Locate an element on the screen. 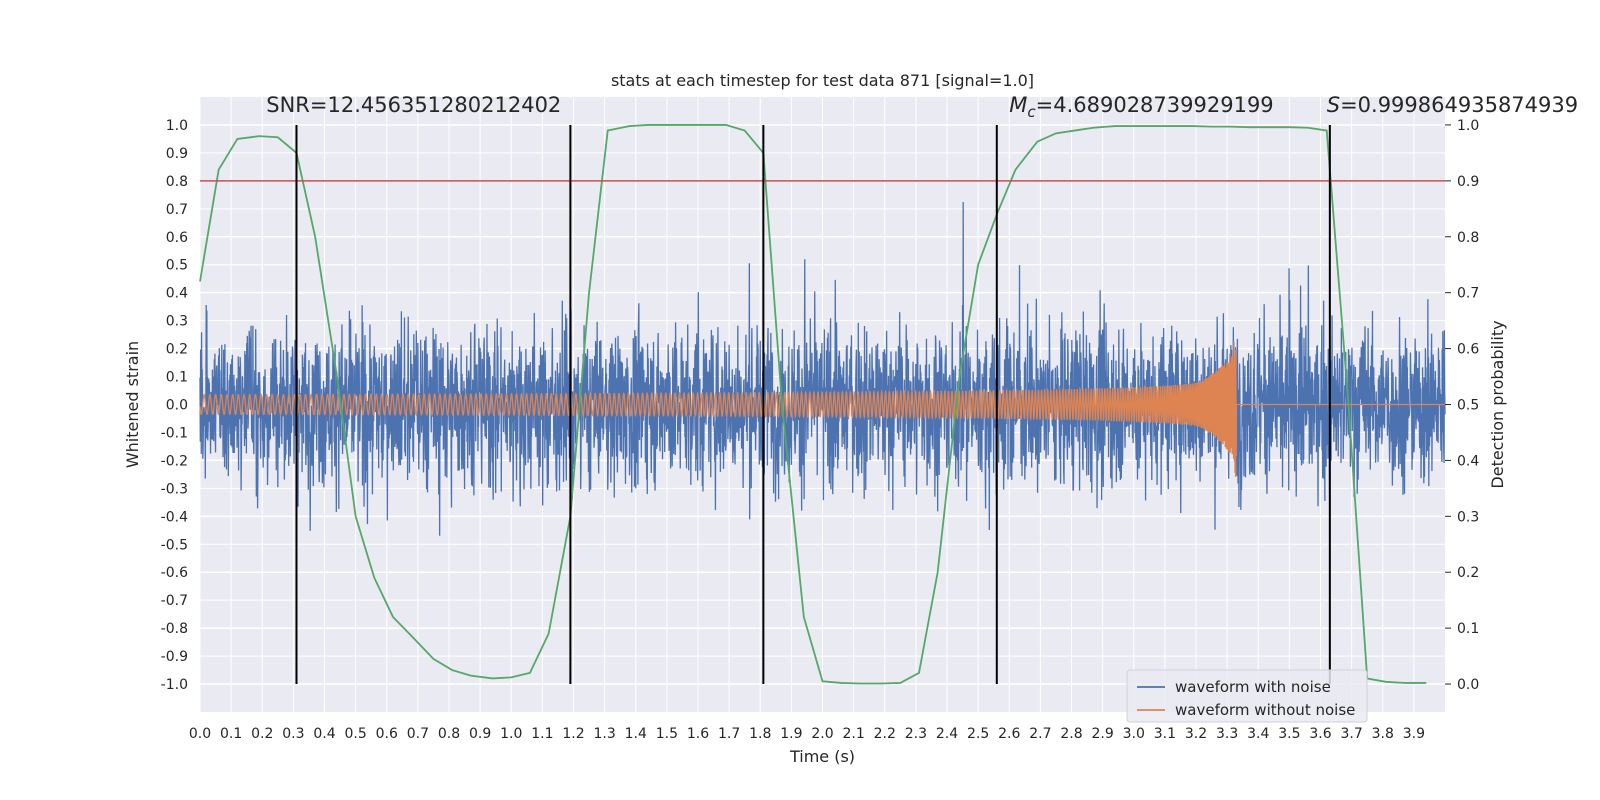  x-tick-label: 1.0 is located at coordinates (511, 734).